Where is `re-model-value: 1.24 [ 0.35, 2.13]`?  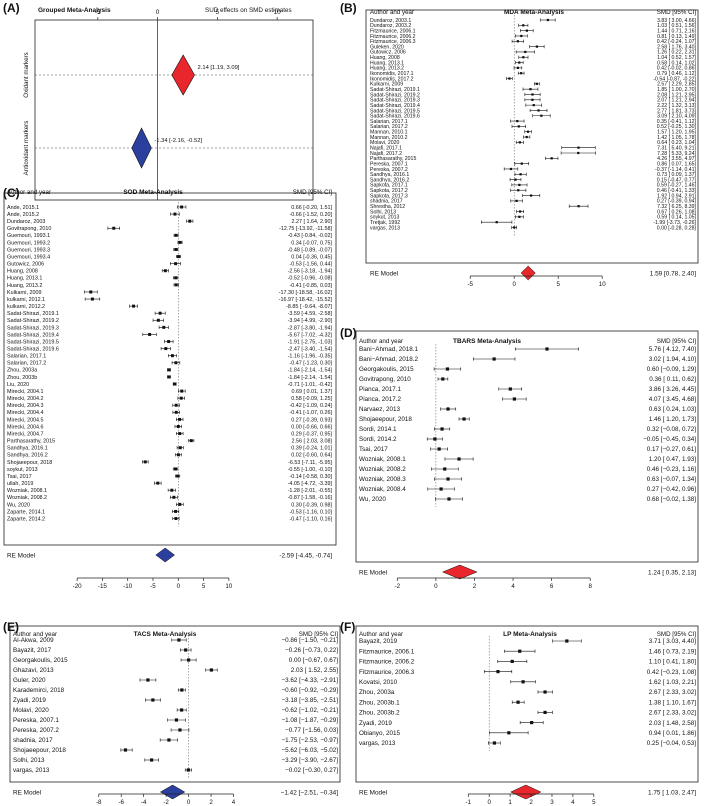
re-model-value: 1.24 [ 0.35, 2.13] is located at coordinates (672, 573).